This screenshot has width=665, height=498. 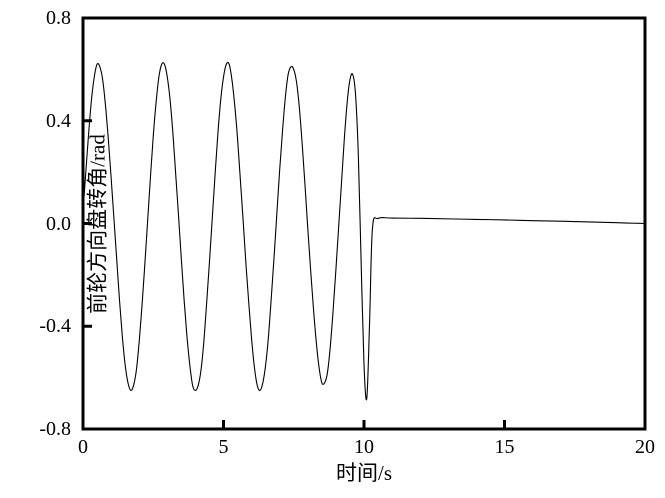 What do you see at coordinates (364, 473) in the screenshot?
I see `x-axis-title: 时间/s` at bounding box center [364, 473].